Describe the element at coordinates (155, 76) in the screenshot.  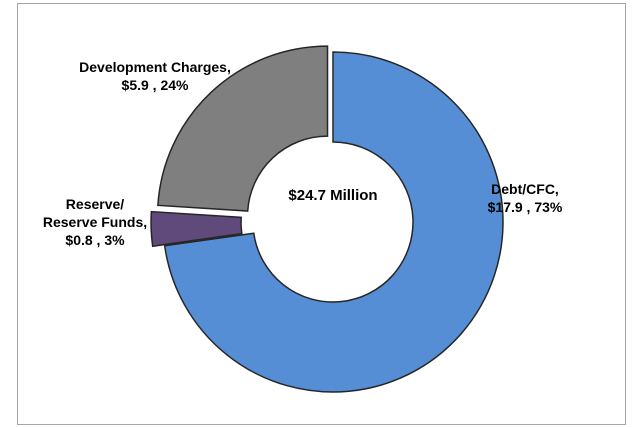
I see `slice-label: Development Charges, $5.9 , 24%` at that location.